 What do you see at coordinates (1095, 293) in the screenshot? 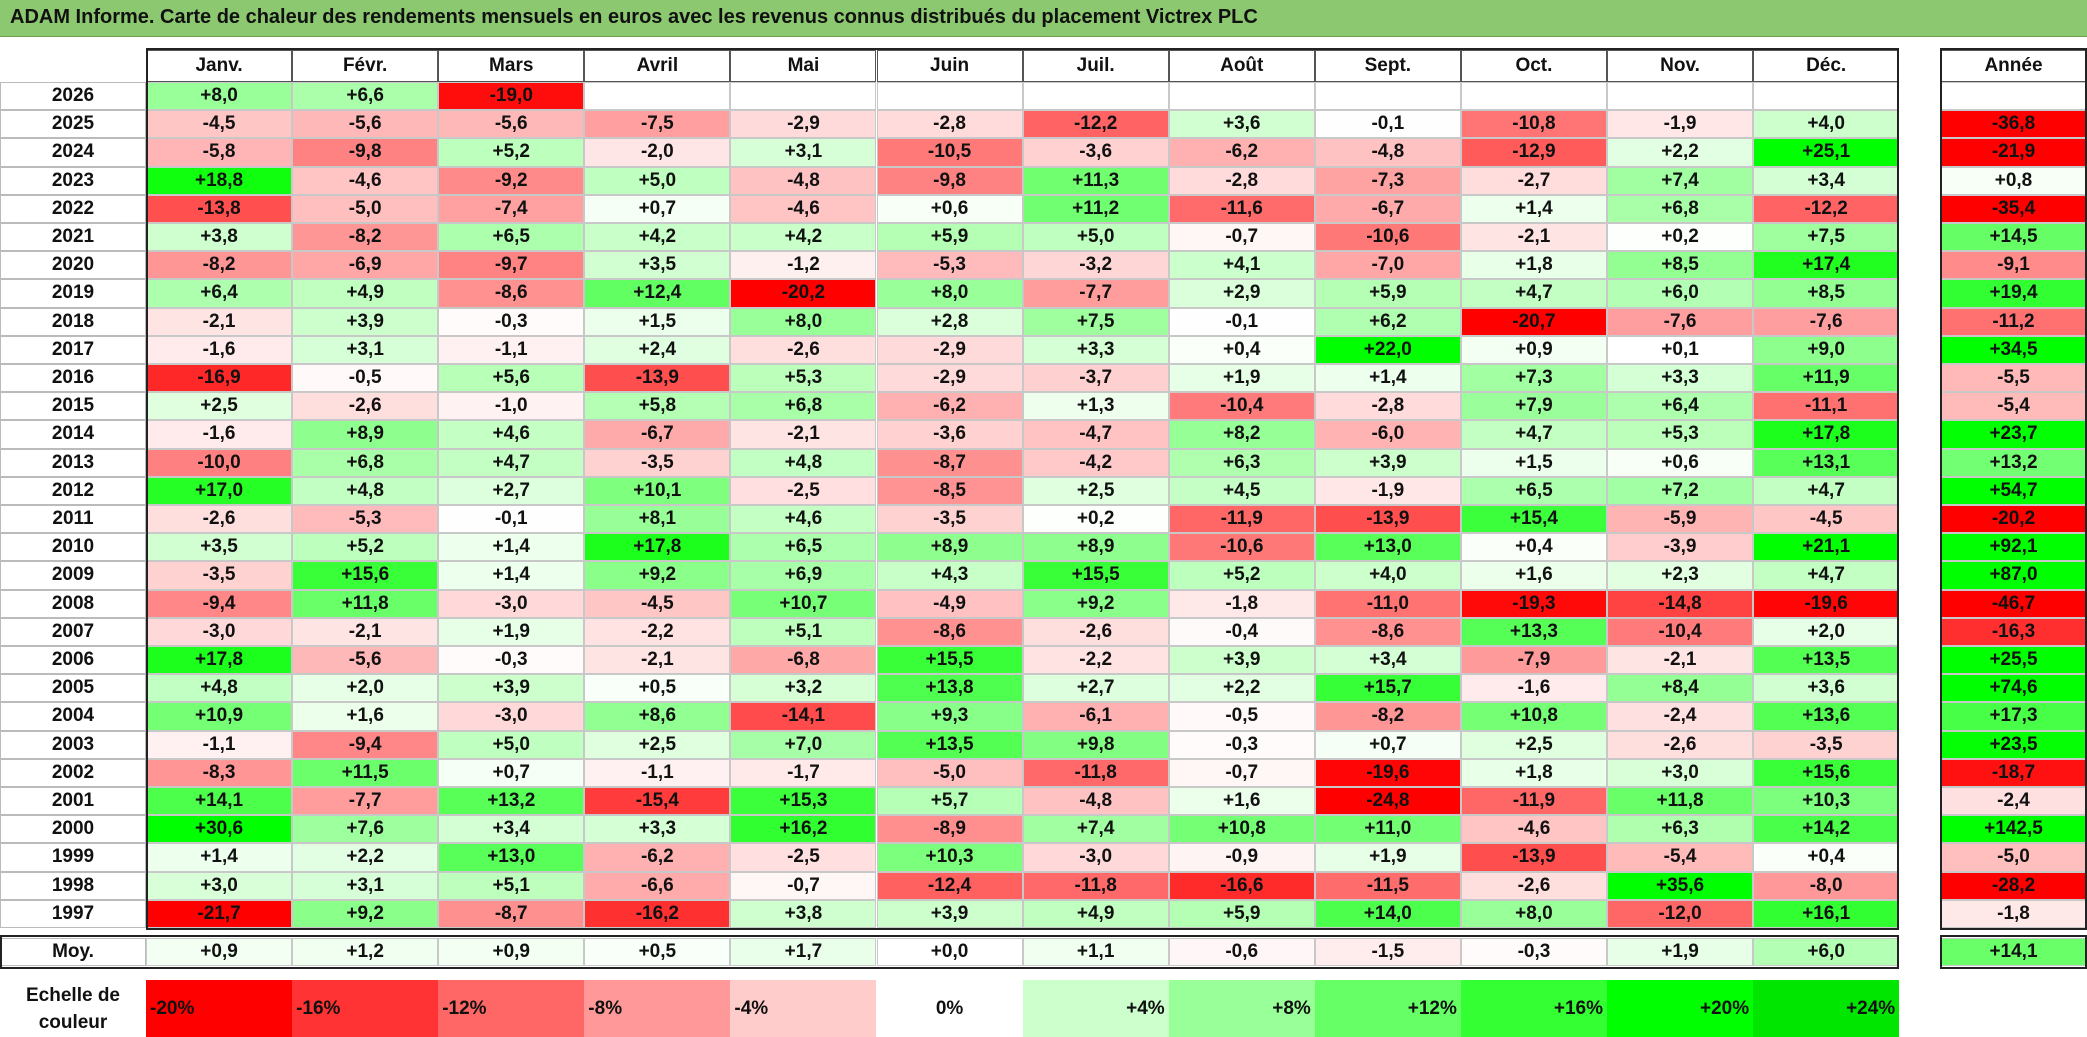
I see `heatmap-cell: -7,7` at bounding box center [1095, 293].